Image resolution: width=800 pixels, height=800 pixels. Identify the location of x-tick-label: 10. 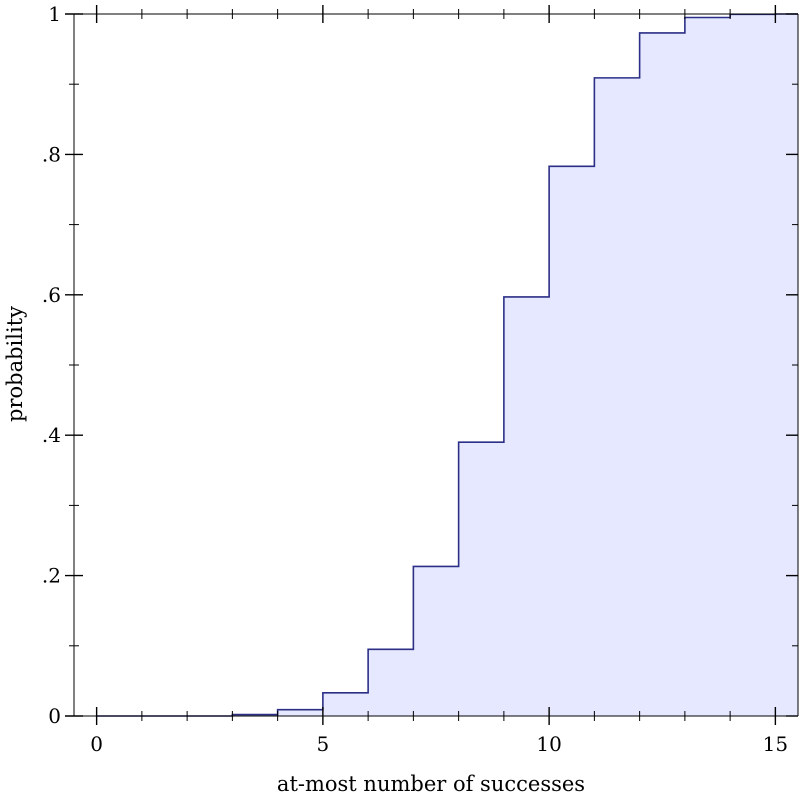
(548, 744).